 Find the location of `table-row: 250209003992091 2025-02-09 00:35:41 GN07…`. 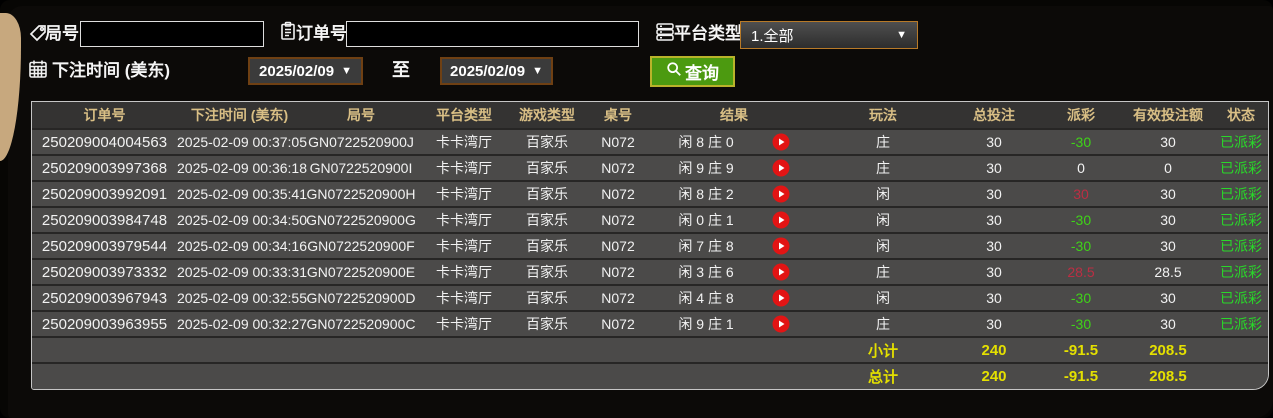

table-row: 250209003992091 2025-02-09 00:35:41 GN07… is located at coordinates (650, 193).